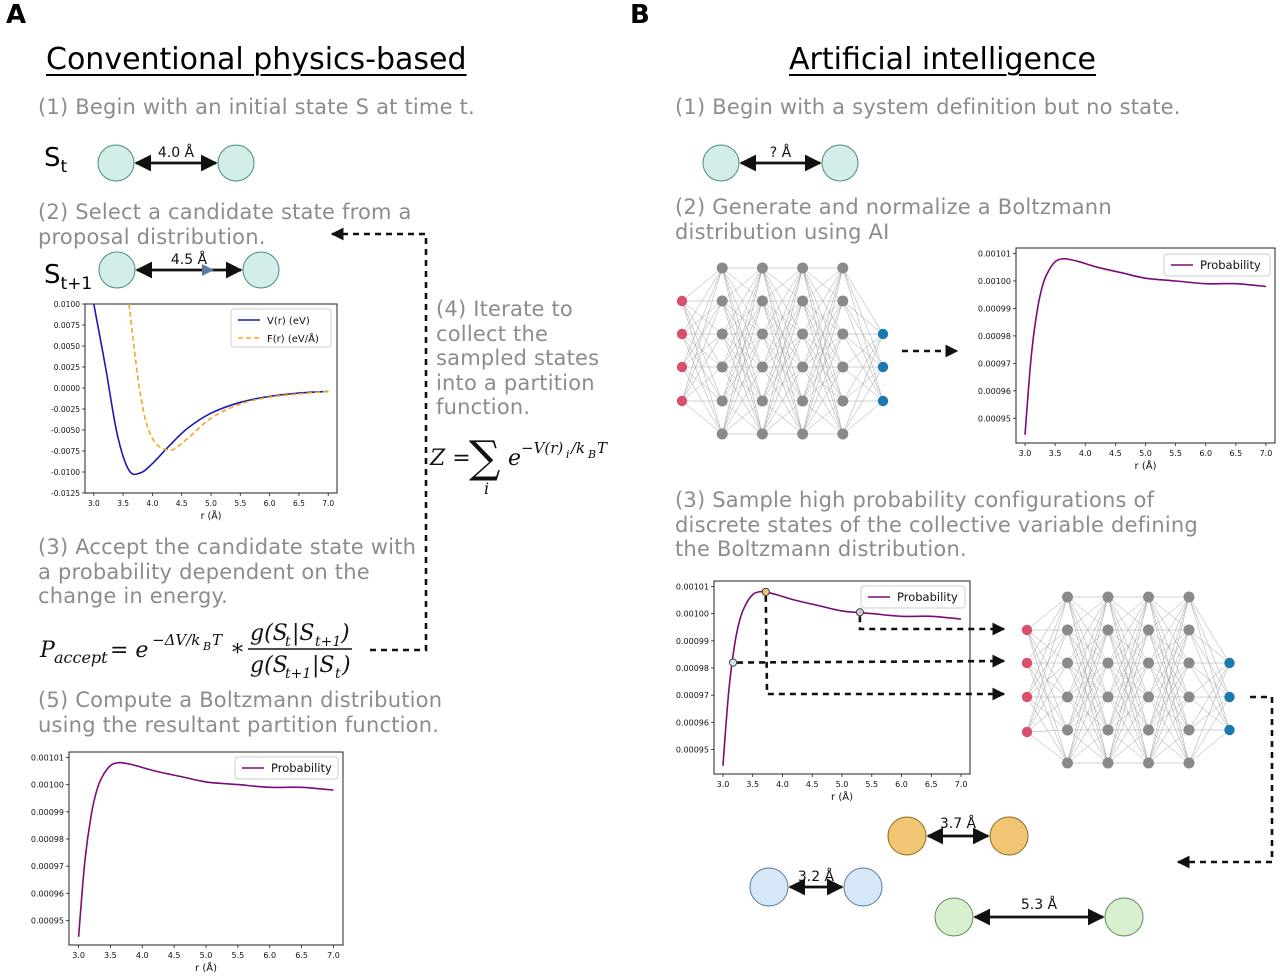  I want to click on eq-den3: ), so click(346, 665).